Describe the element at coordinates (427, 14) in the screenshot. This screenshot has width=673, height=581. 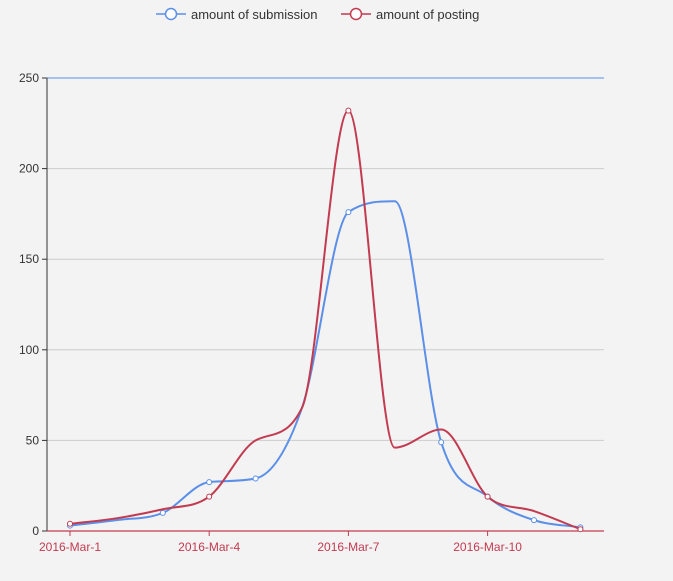
I see `legend-posting-label: amount of posting` at that location.